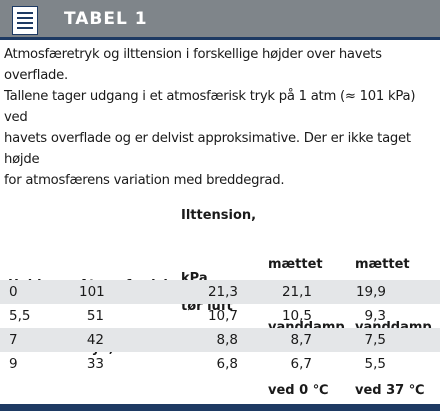 This screenshot has width=440, height=411. What do you see at coordinates (106, 19) in the screenshot?
I see `table-title: TABEL 1` at bounding box center [106, 19].